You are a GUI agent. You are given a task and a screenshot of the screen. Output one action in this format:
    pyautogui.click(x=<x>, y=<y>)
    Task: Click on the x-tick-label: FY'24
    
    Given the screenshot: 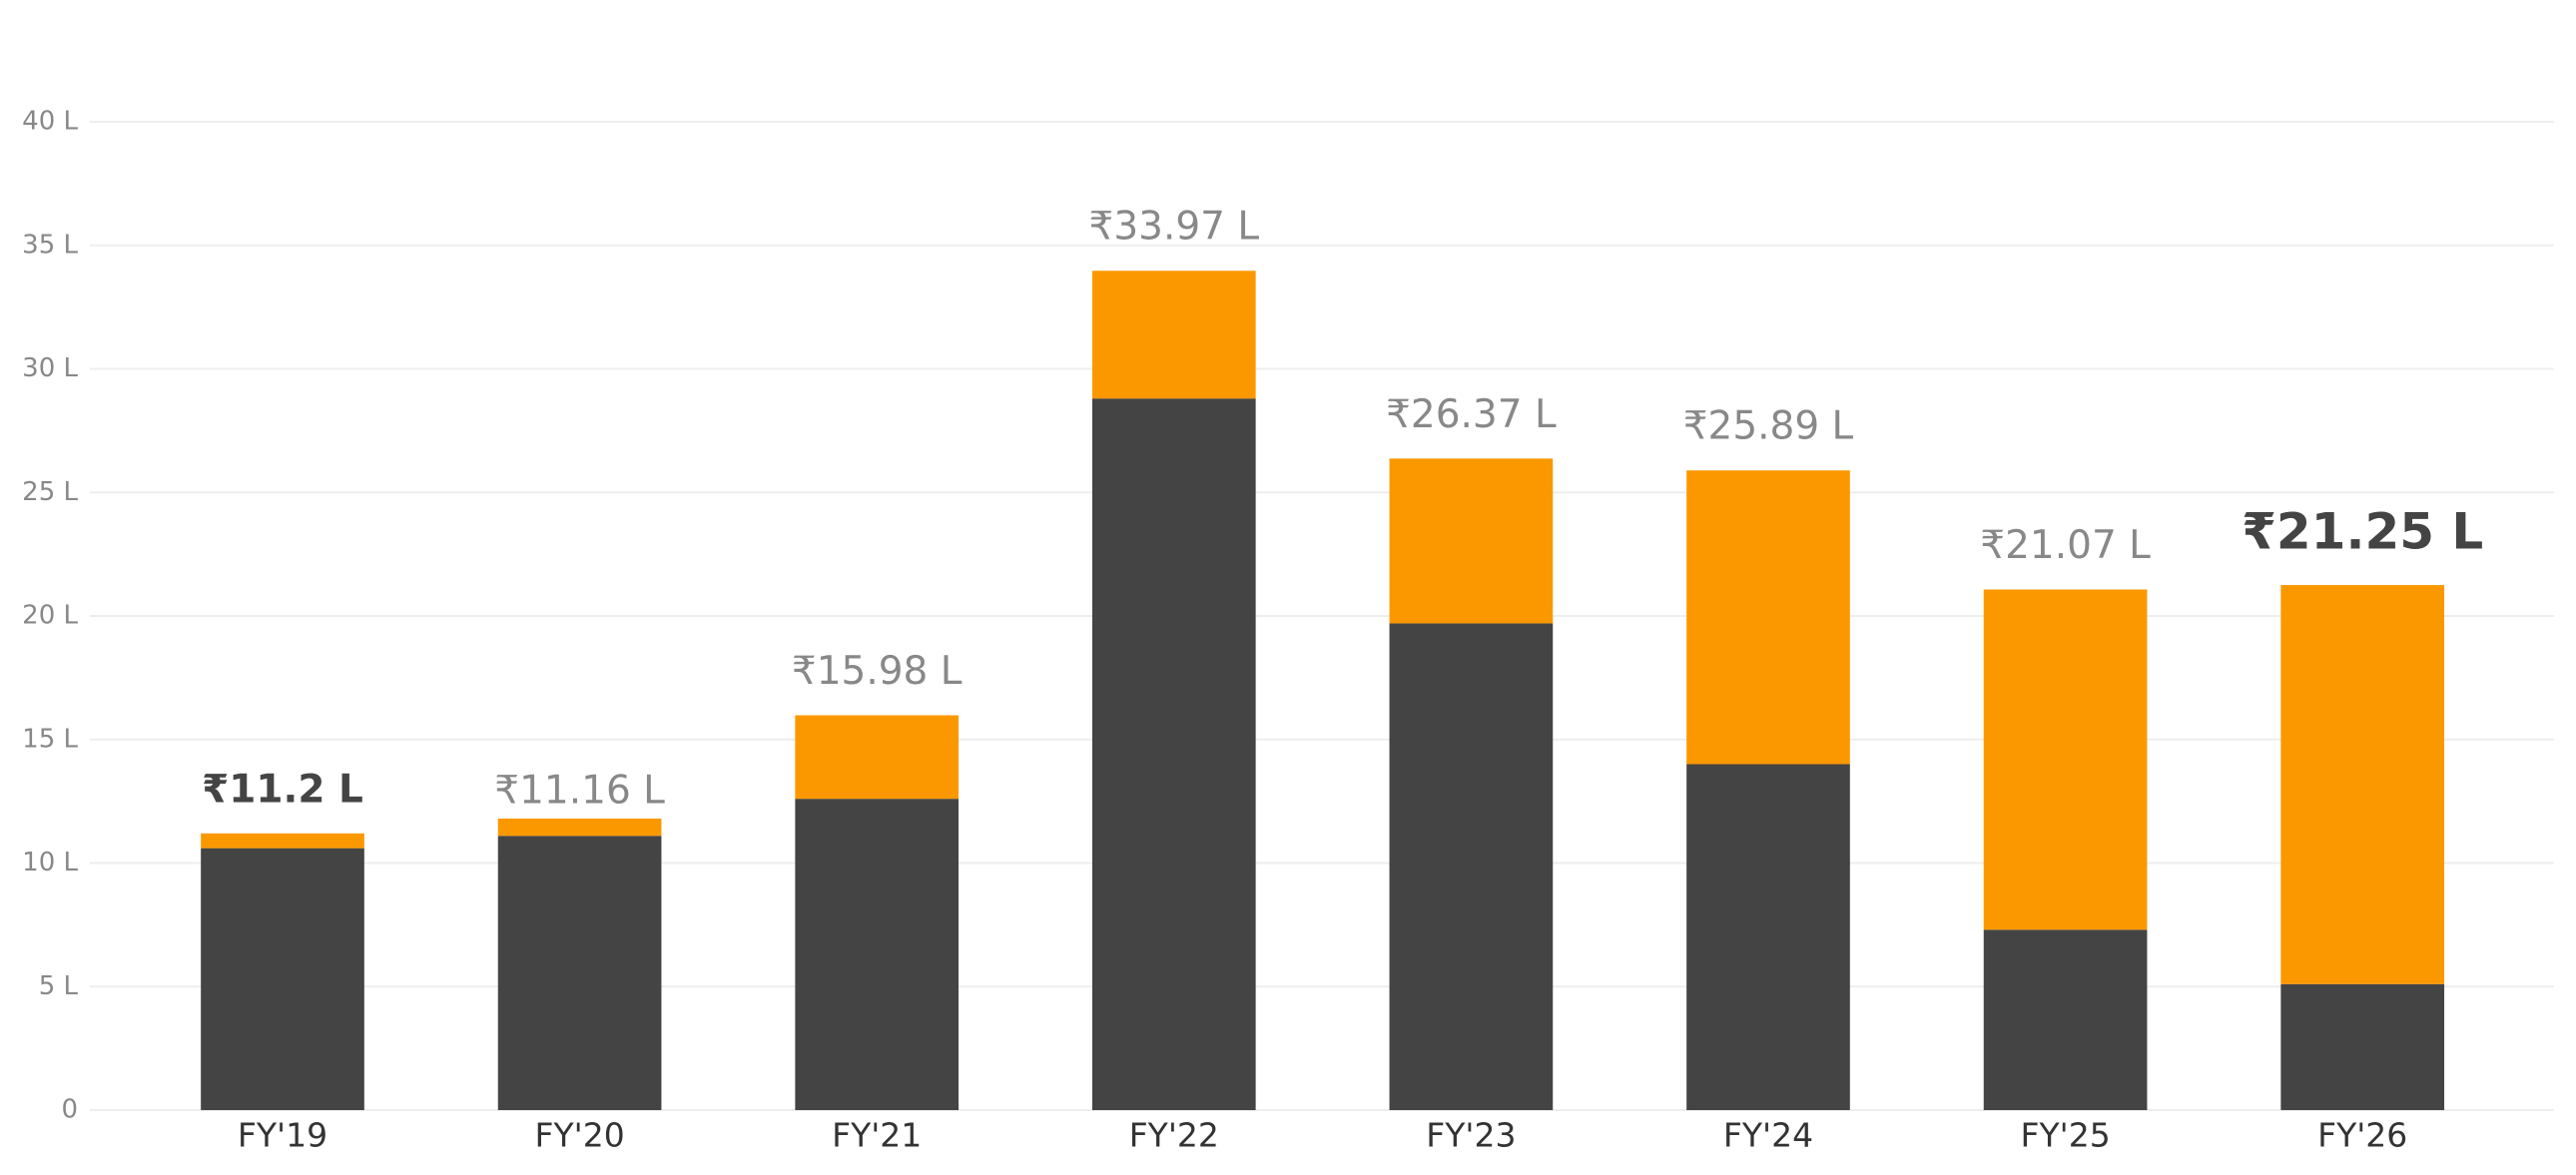 What is the action you would take?
    pyautogui.click(x=1768, y=1136)
    